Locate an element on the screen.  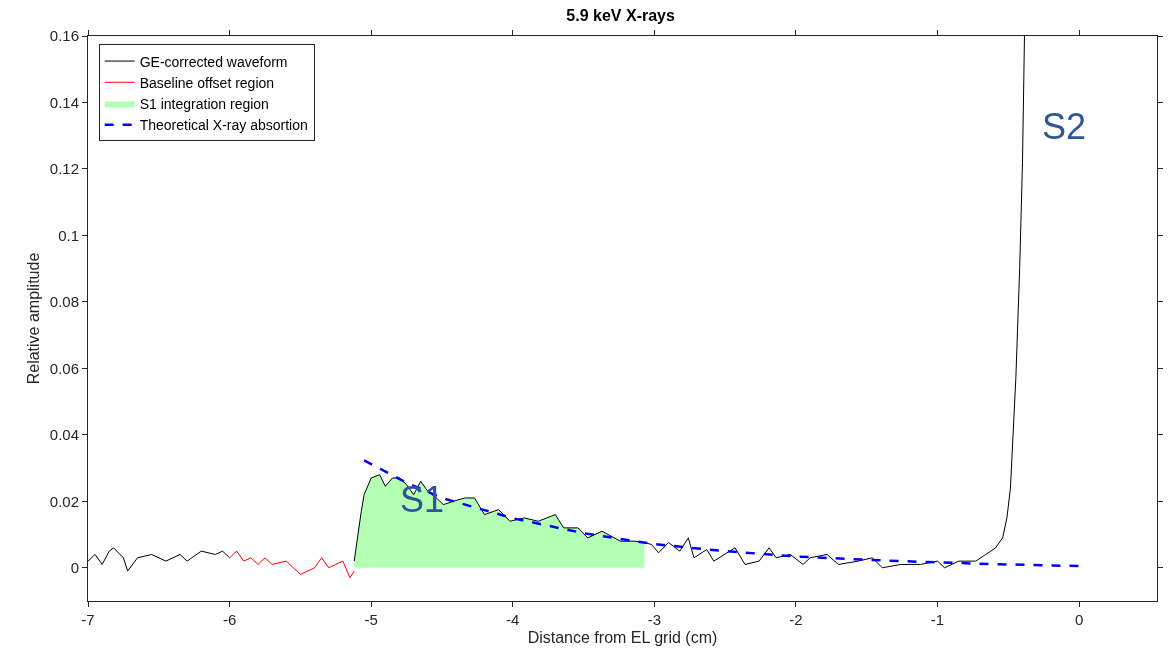
x-tick-label: -4 is located at coordinates (513, 619).